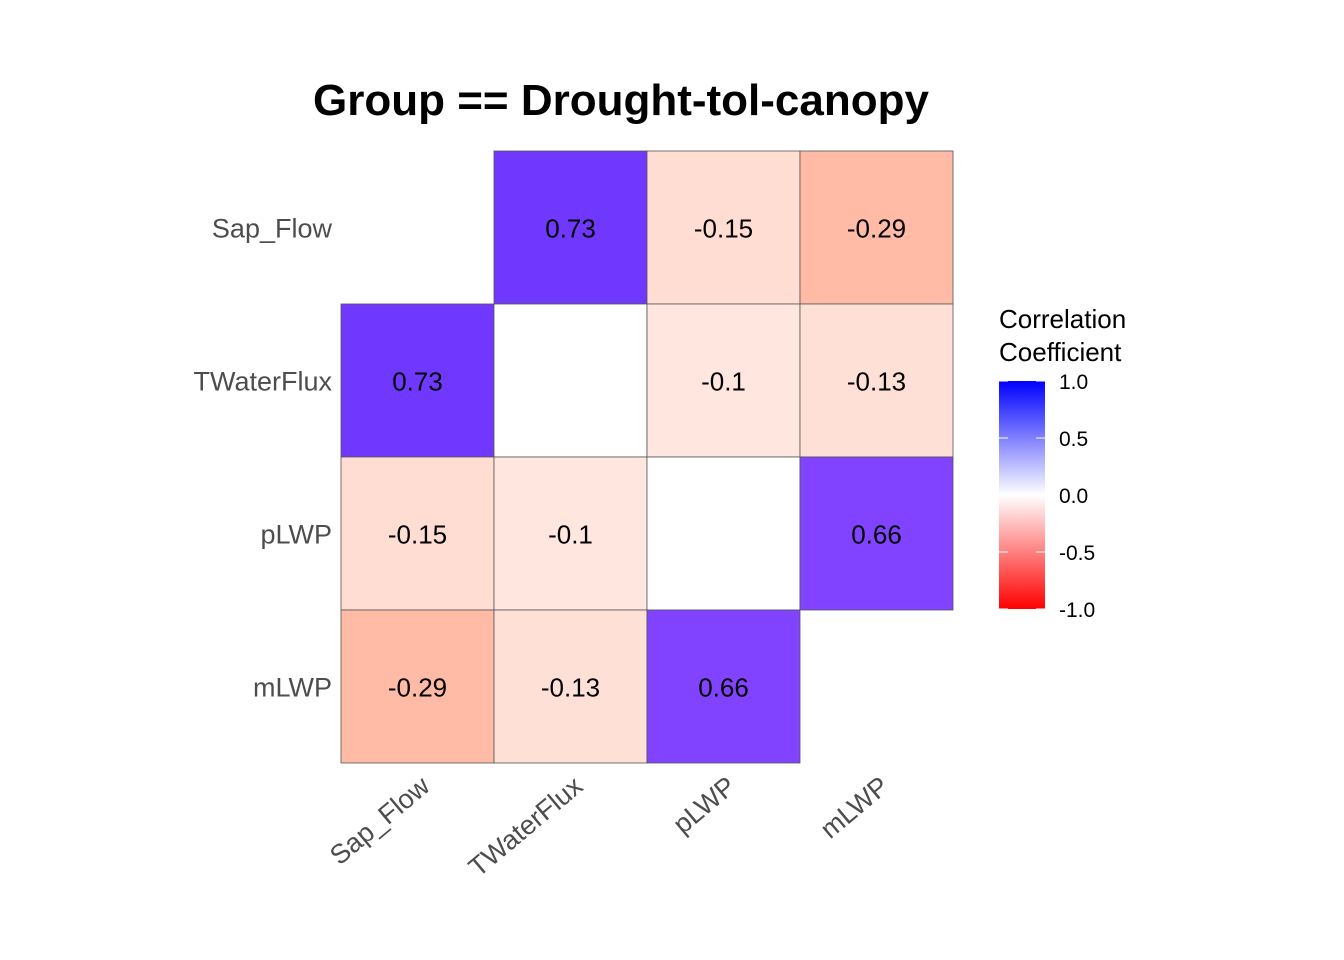 This screenshot has width=1344, height=960. I want to click on column-label: TWaterFlux, so click(526, 826).